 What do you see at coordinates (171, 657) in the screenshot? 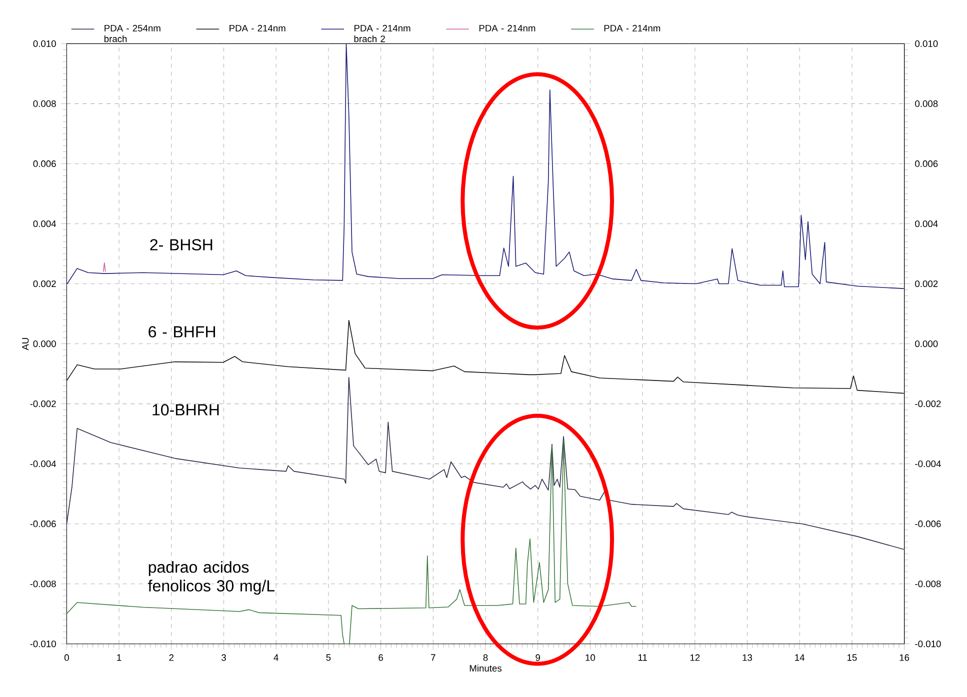
I see `x-tick-label: 2` at bounding box center [171, 657].